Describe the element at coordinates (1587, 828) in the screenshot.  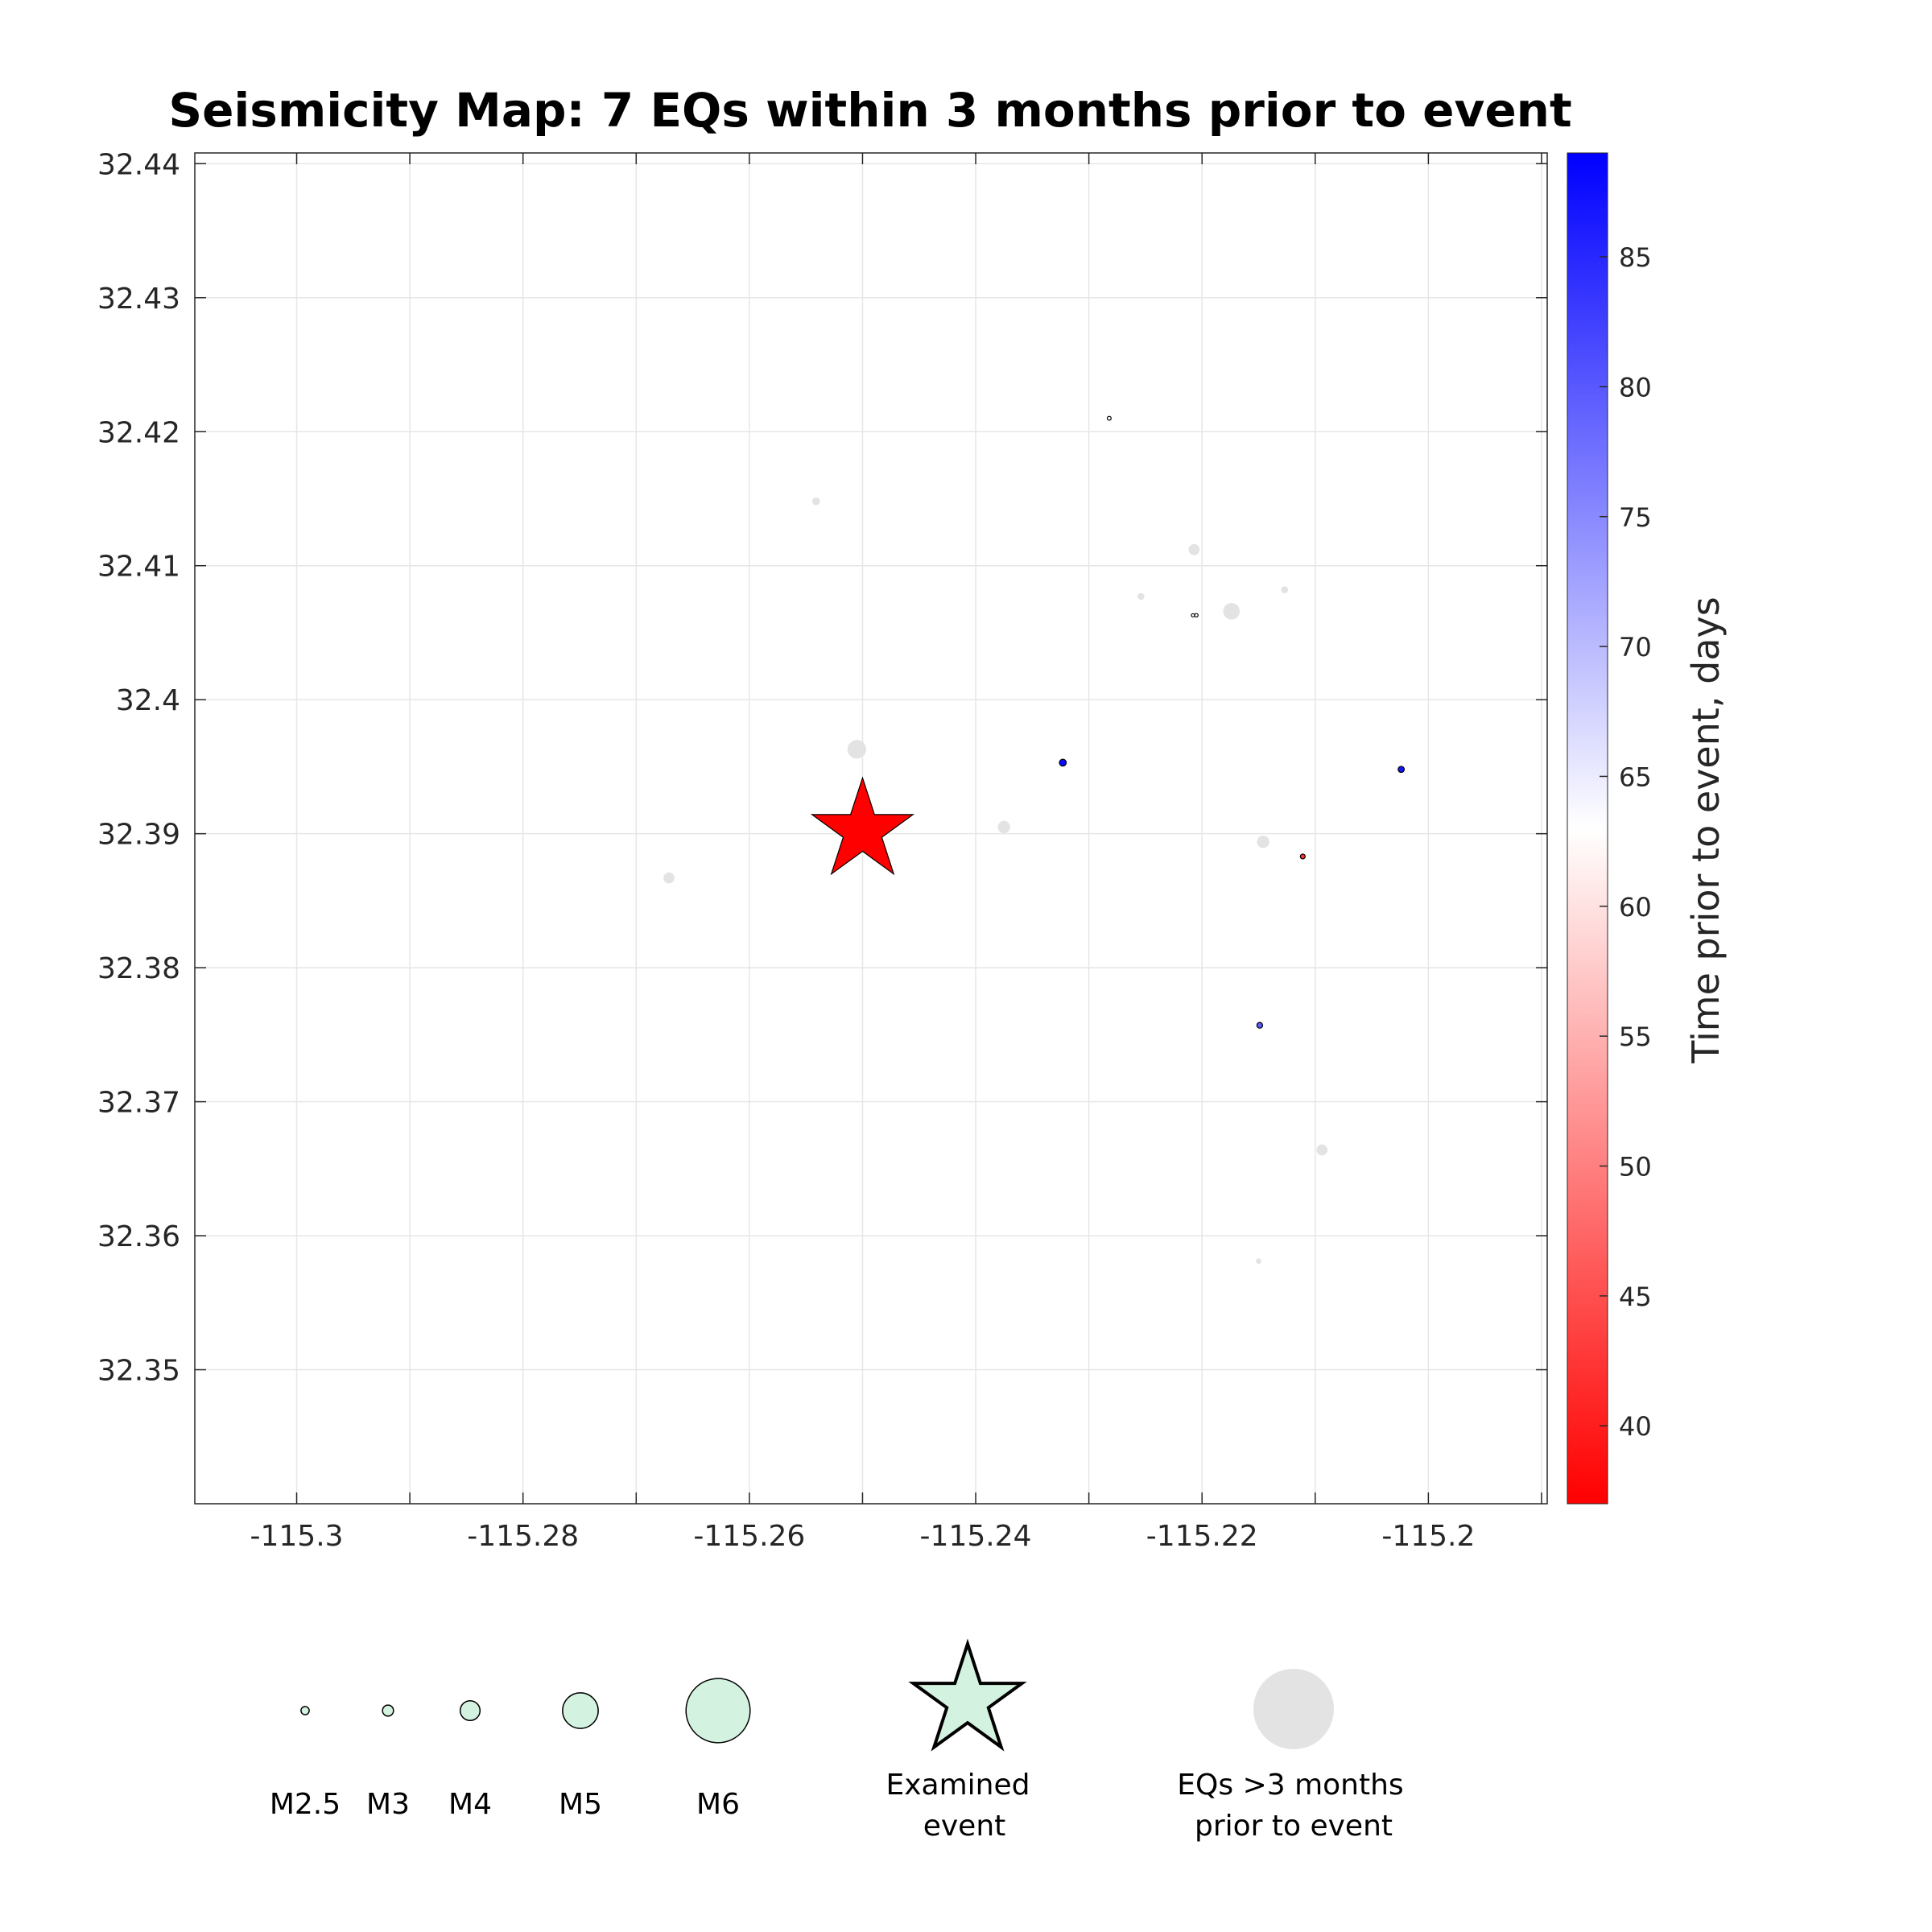
I see `colorbar` at that location.